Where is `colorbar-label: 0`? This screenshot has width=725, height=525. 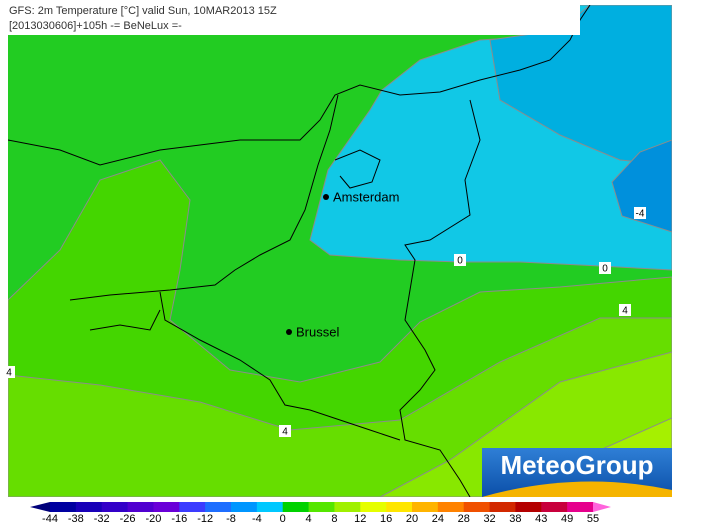 colorbar-label: 0 is located at coordinates (283, 519).